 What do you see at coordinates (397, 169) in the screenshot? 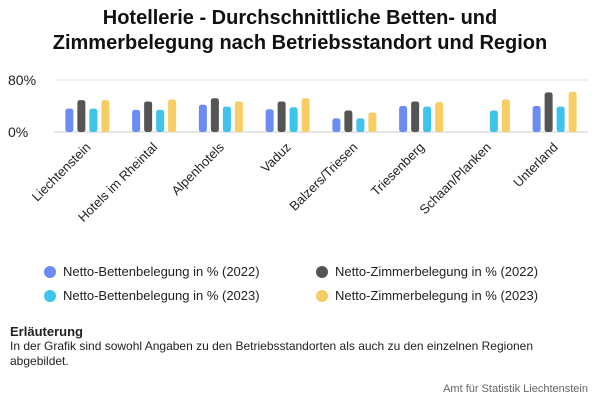
I see `x-tick-label: Triesenberg` at bounding box center [397, 169].